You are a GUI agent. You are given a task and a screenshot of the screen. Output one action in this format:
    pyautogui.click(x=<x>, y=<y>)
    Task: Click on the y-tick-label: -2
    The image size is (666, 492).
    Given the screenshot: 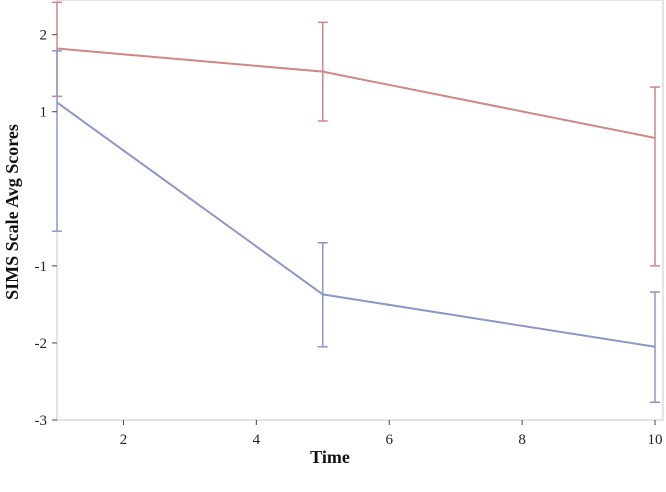 What is the action you would take?
    pyautogui.click(x=41, y=344)
    